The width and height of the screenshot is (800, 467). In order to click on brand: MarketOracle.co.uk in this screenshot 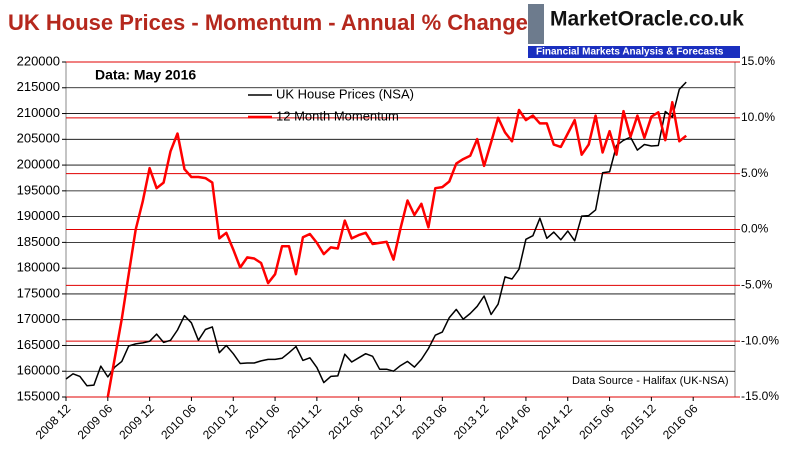, I will do `click(647, 19)`.